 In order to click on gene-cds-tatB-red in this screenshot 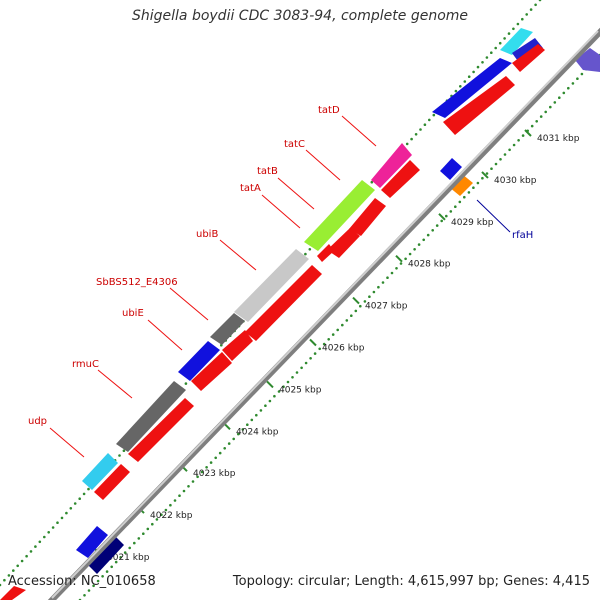, I will do `click(343, 243)`.